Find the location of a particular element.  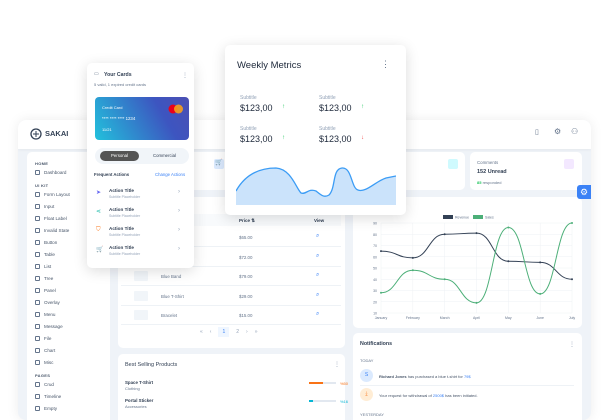

sidebar-item: Dashboard is located at coordinates (50, 172).